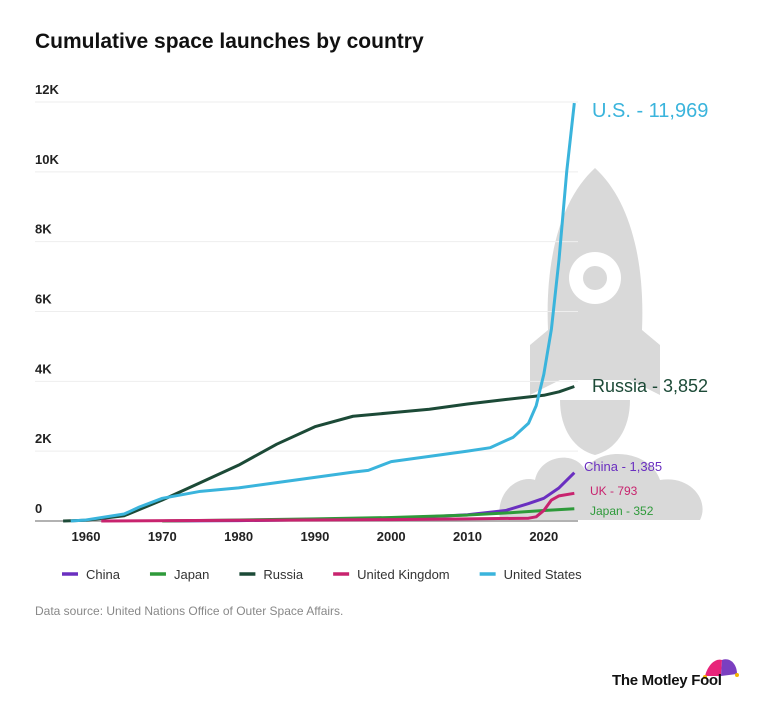 Image resolution: width=768 pixels, height=706 pixels. Describe the element at coordinates (614, 491) in the screenshot. I see `end-label-united-kingdom: UK - 793` at that location.